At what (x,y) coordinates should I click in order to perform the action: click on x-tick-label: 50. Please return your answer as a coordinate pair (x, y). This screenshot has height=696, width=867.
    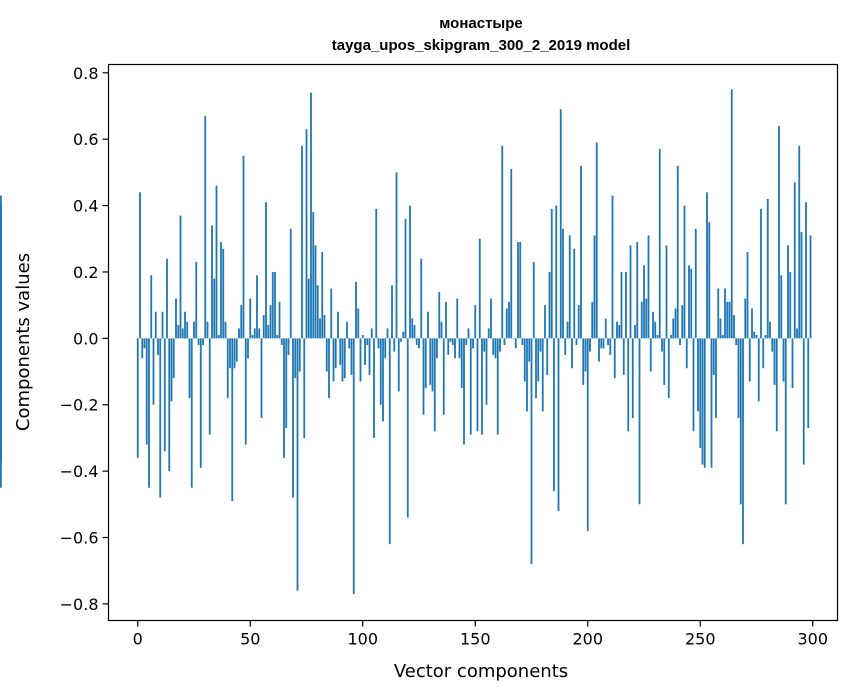
    Looking at the image, I should click on (250, 639).